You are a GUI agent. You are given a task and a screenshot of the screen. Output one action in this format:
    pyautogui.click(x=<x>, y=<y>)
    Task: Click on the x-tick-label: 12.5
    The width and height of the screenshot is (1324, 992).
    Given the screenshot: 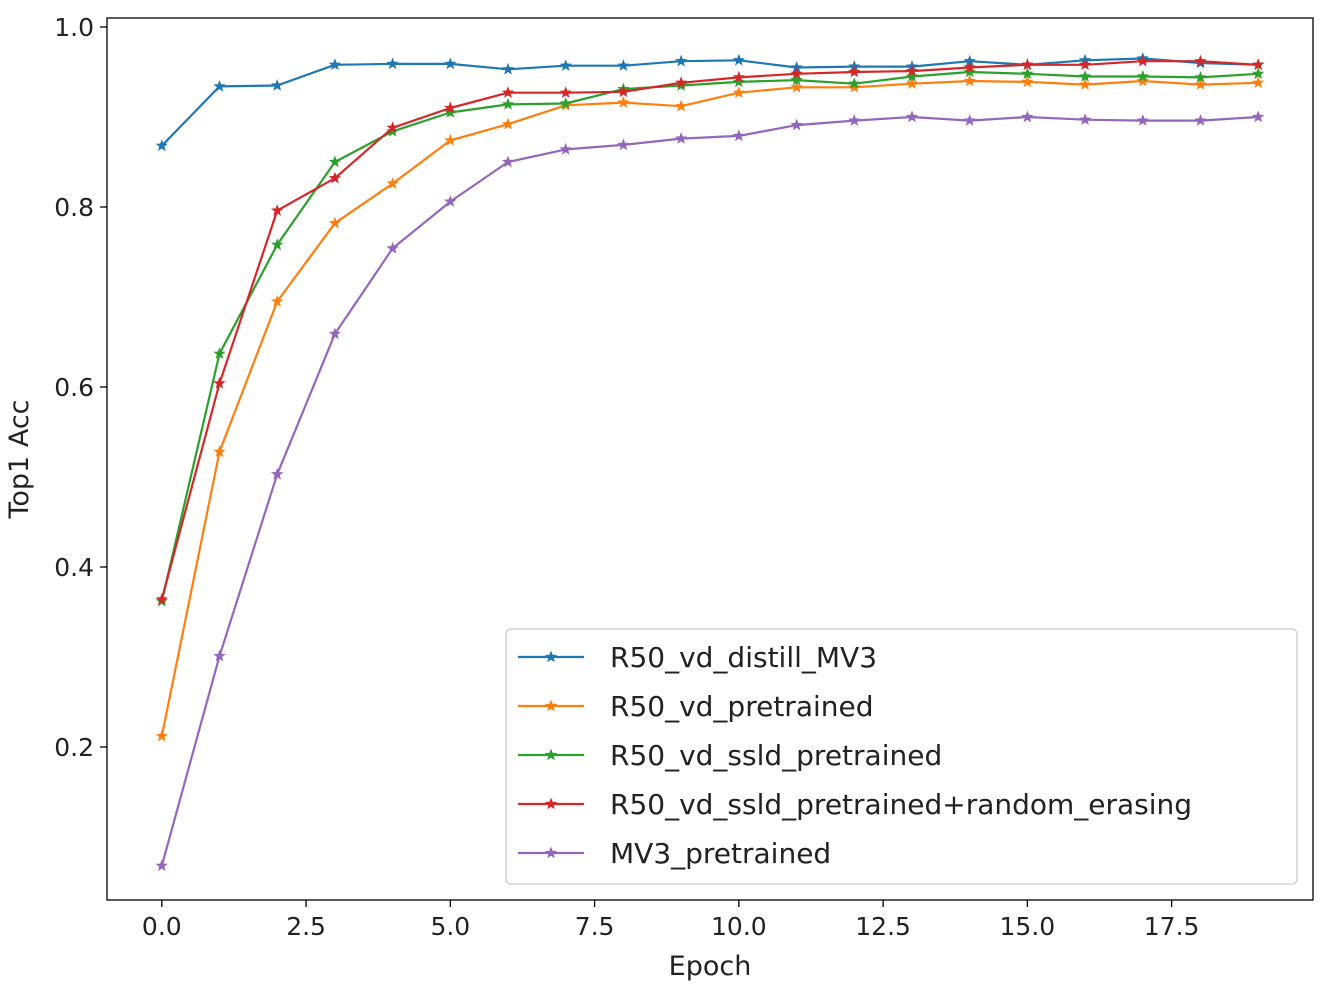 What is the action you would take?
    pyautogui.click(x=883, y=926)
    